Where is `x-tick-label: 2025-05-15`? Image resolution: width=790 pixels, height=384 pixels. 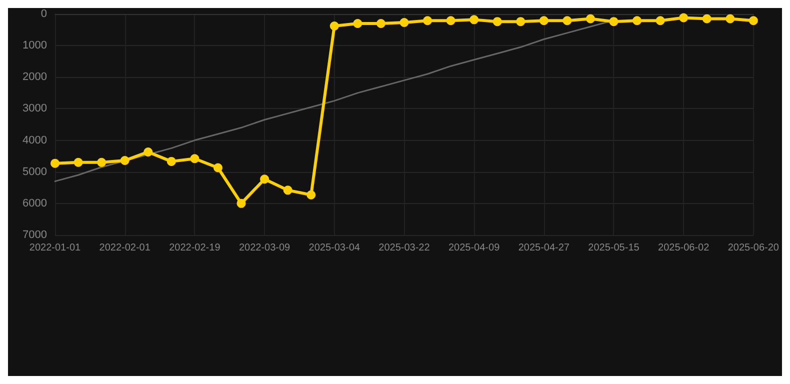
x-tick-label: 2025-05-15 is located at coordinates (614, 248).